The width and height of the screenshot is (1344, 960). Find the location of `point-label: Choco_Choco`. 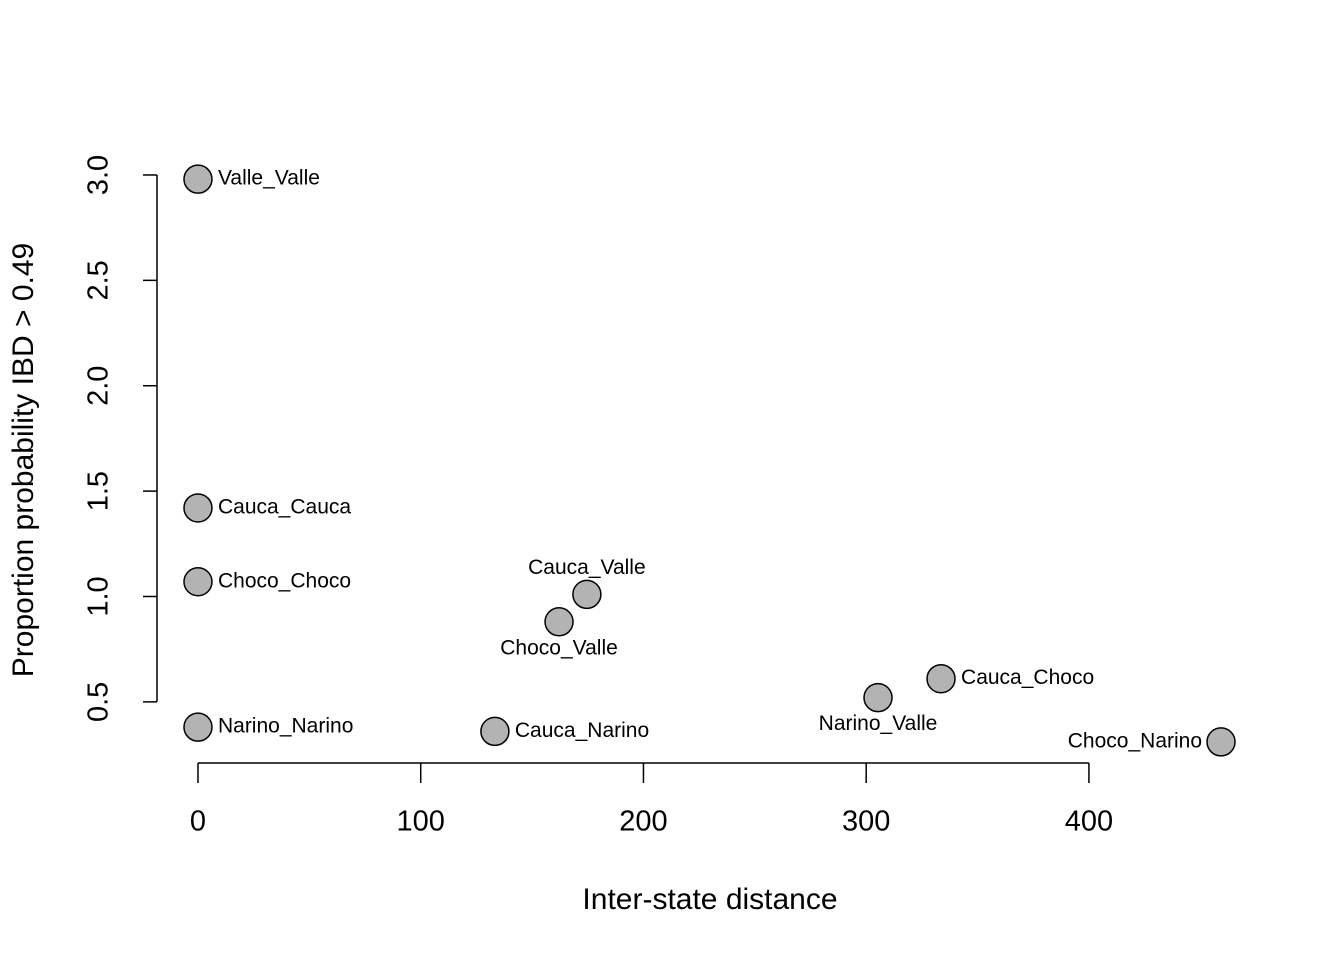

point-label: Choco_Choco is located at coordinates (284, 580).